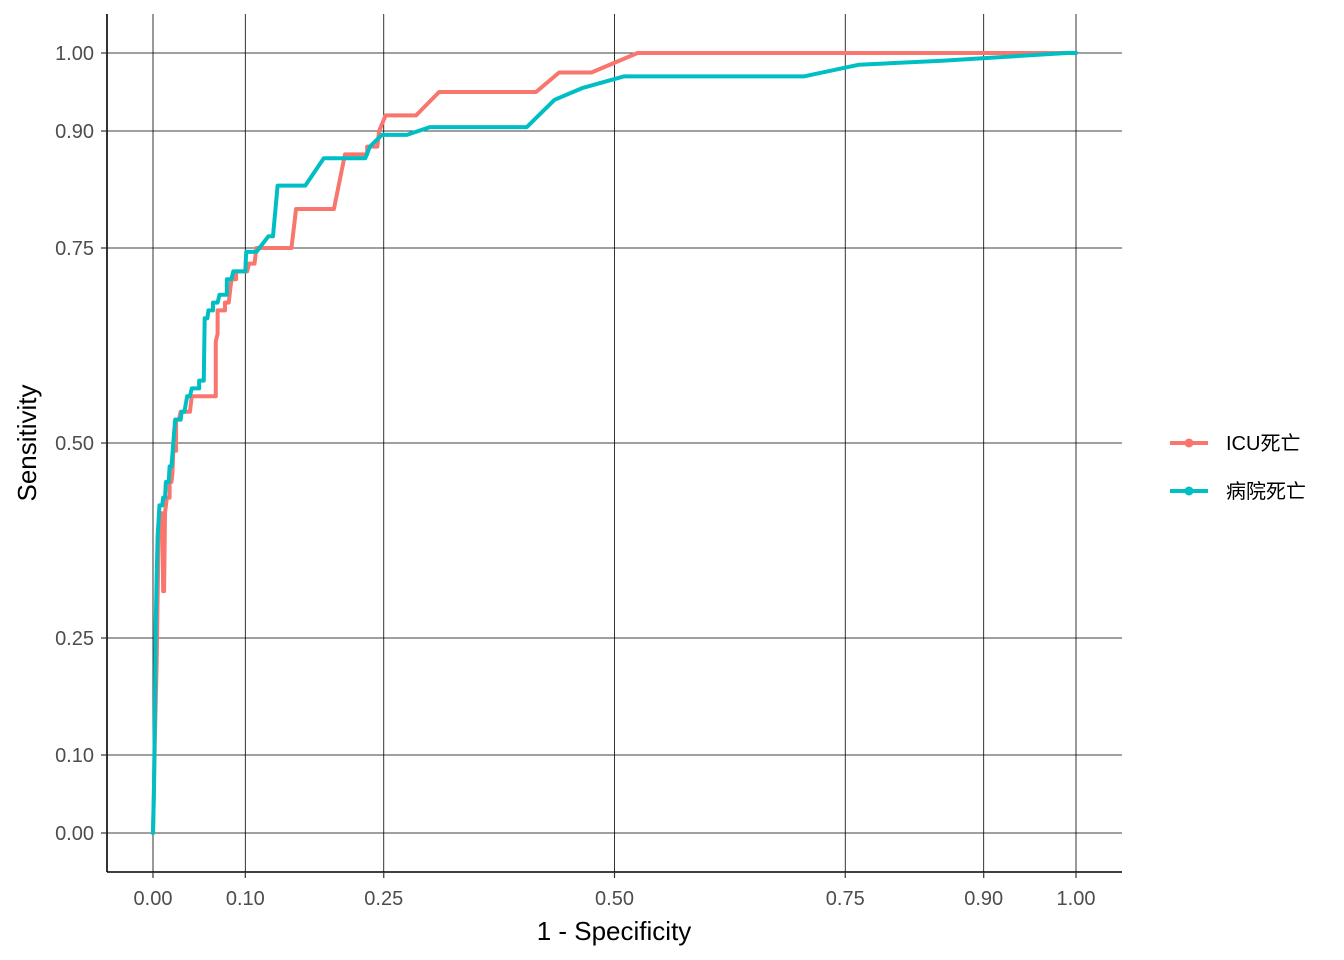 The image size is (1344, 960). What do you see at coordinates (383, 899) in the screenshot?
I see `x-tick-label: 0.25` at bounding box center [383, 899].